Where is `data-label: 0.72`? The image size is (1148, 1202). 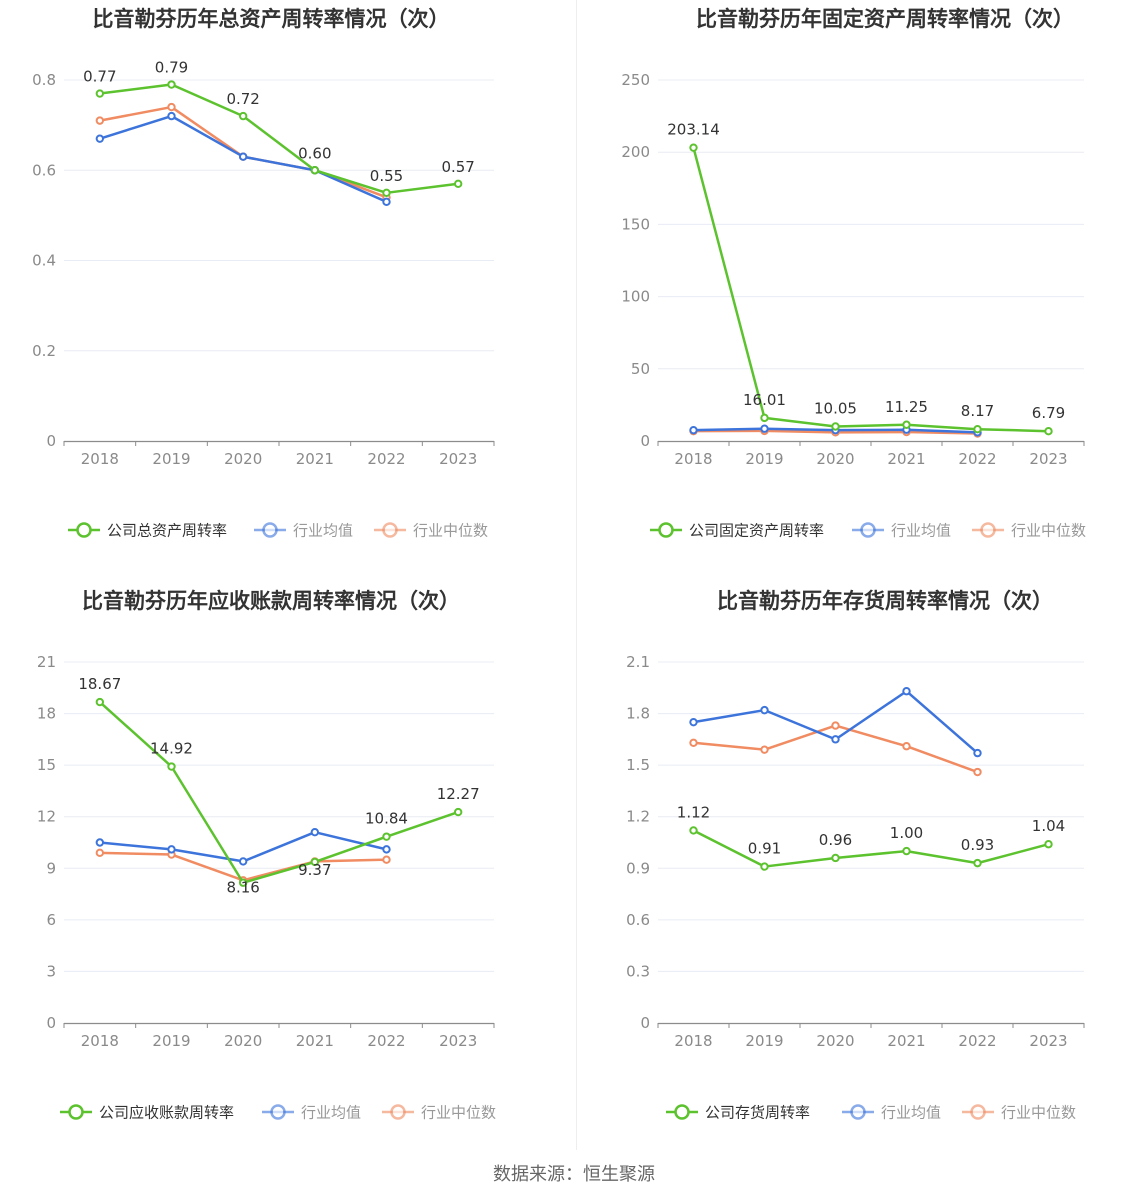
data-label: 0.72 is located at coordinates (242, 99).